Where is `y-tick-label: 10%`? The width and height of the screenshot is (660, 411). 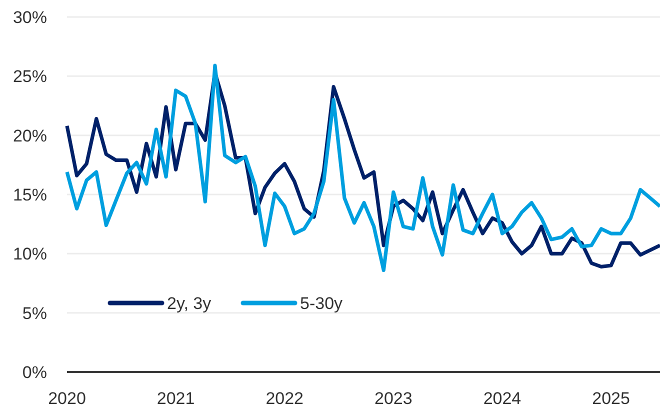 y-tick-label: 10% is located at coordinates (29, 254).